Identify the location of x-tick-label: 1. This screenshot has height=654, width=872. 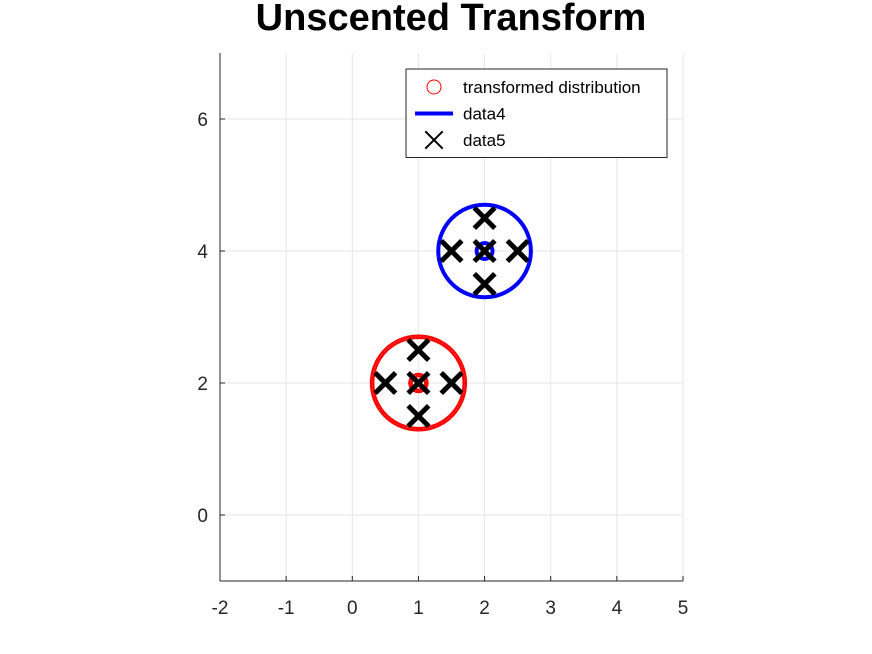
(418, 608).